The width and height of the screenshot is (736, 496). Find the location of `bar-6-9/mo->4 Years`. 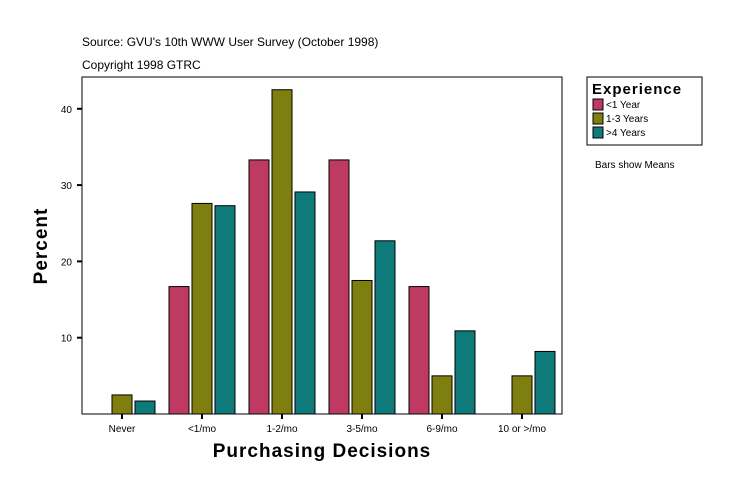

bar-6-9/mo->4 Years is located at coordinates (465, 372).